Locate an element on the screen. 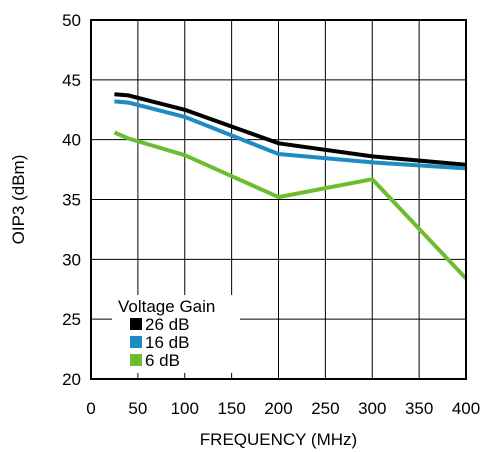 Image resolution: width=485 pixels, height=452 pixels. x-tick-label: 200 is located at coordinates (278, 408).